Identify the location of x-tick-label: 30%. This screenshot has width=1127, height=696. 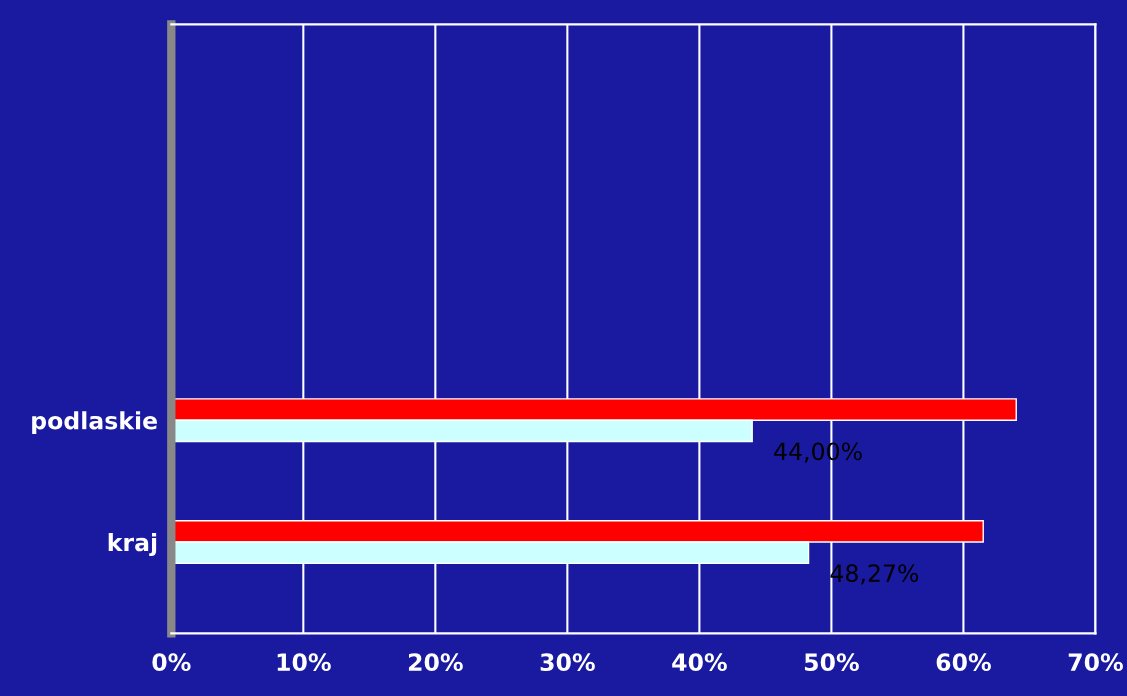
(567, 662).